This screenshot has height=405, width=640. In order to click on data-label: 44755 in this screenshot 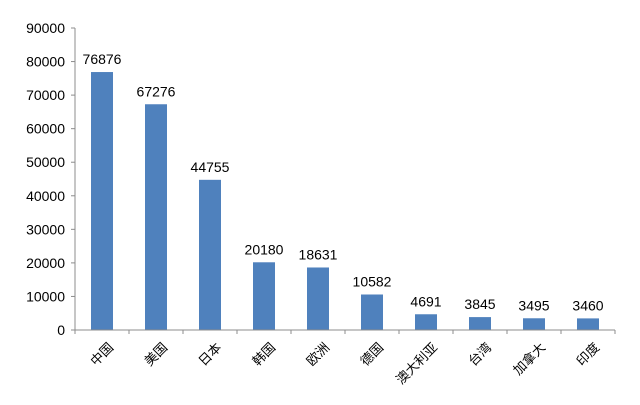, I will do `click(210, 167)`.